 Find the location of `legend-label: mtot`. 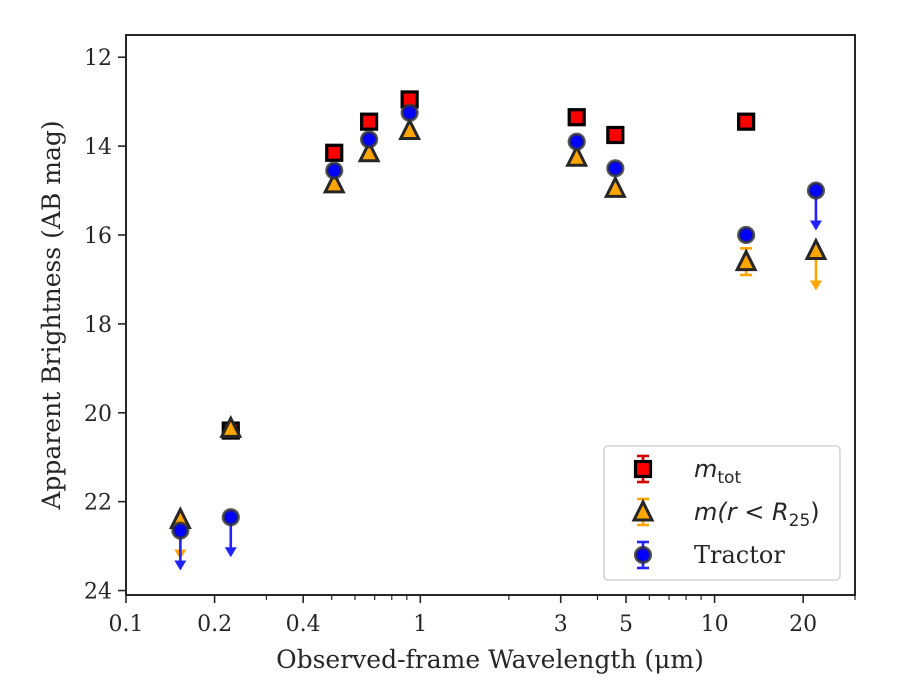

legend-label: mtot is located at coordinates (717, 471).